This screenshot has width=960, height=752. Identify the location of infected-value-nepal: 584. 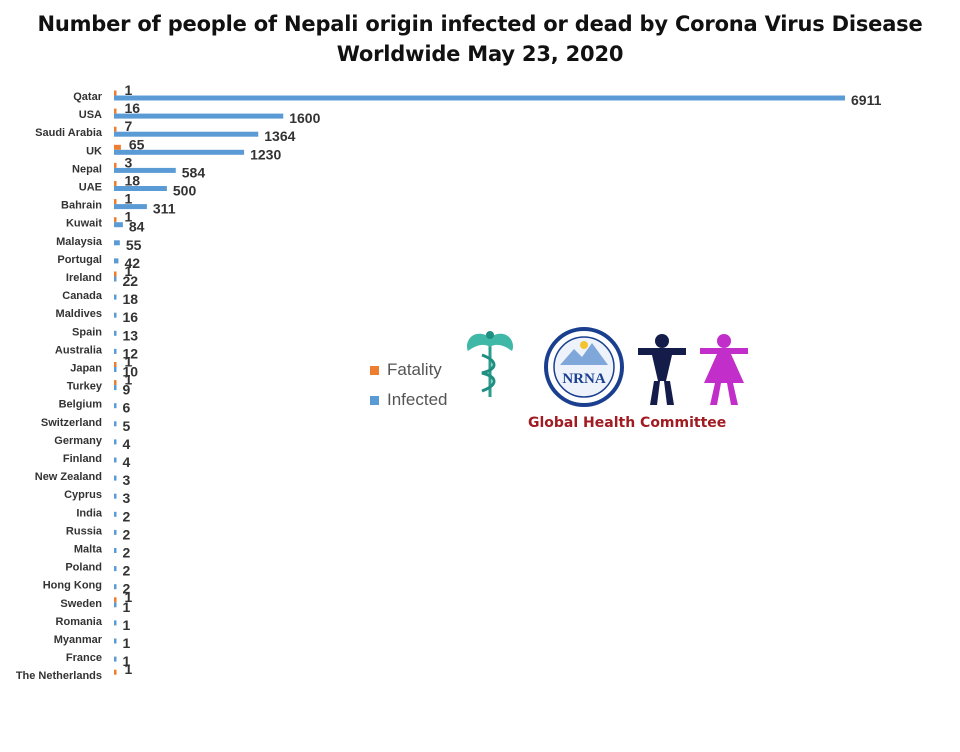
(194, 172).